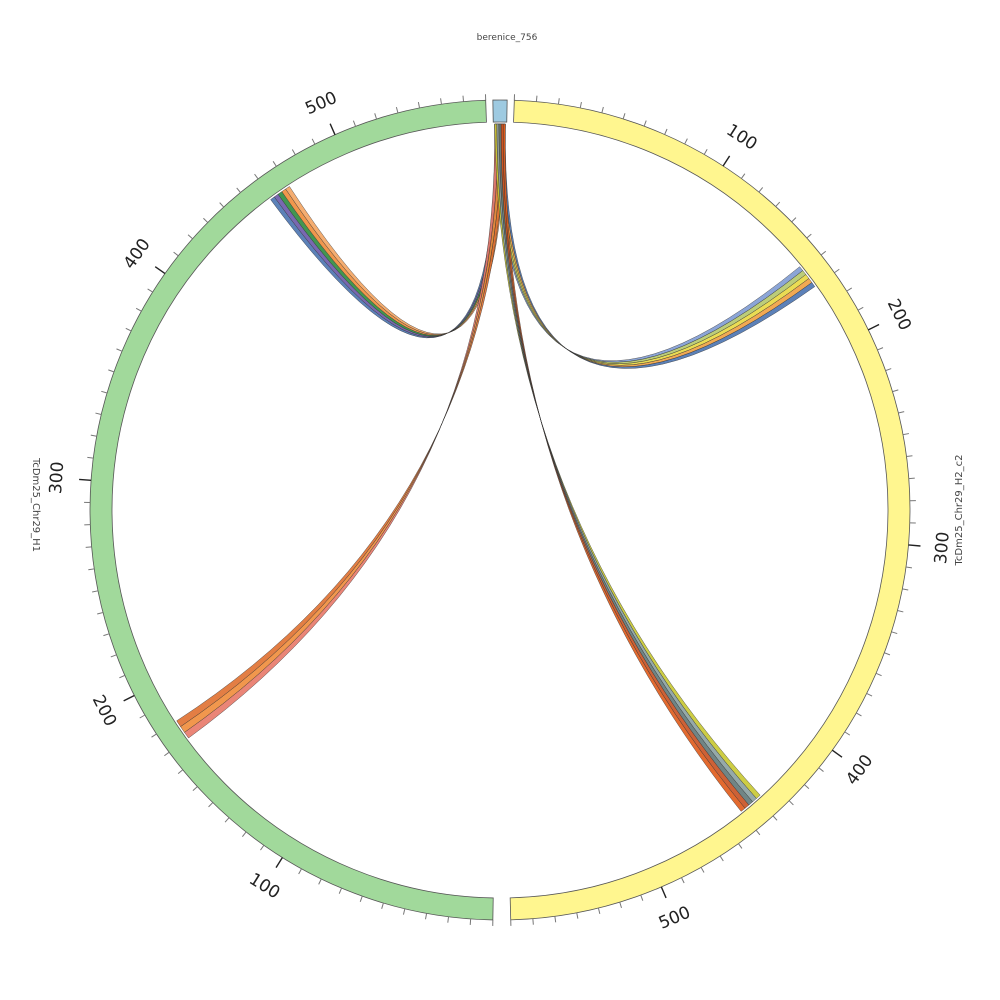  I want to click on tick-label-h2-500: 500, so click(675, 918).